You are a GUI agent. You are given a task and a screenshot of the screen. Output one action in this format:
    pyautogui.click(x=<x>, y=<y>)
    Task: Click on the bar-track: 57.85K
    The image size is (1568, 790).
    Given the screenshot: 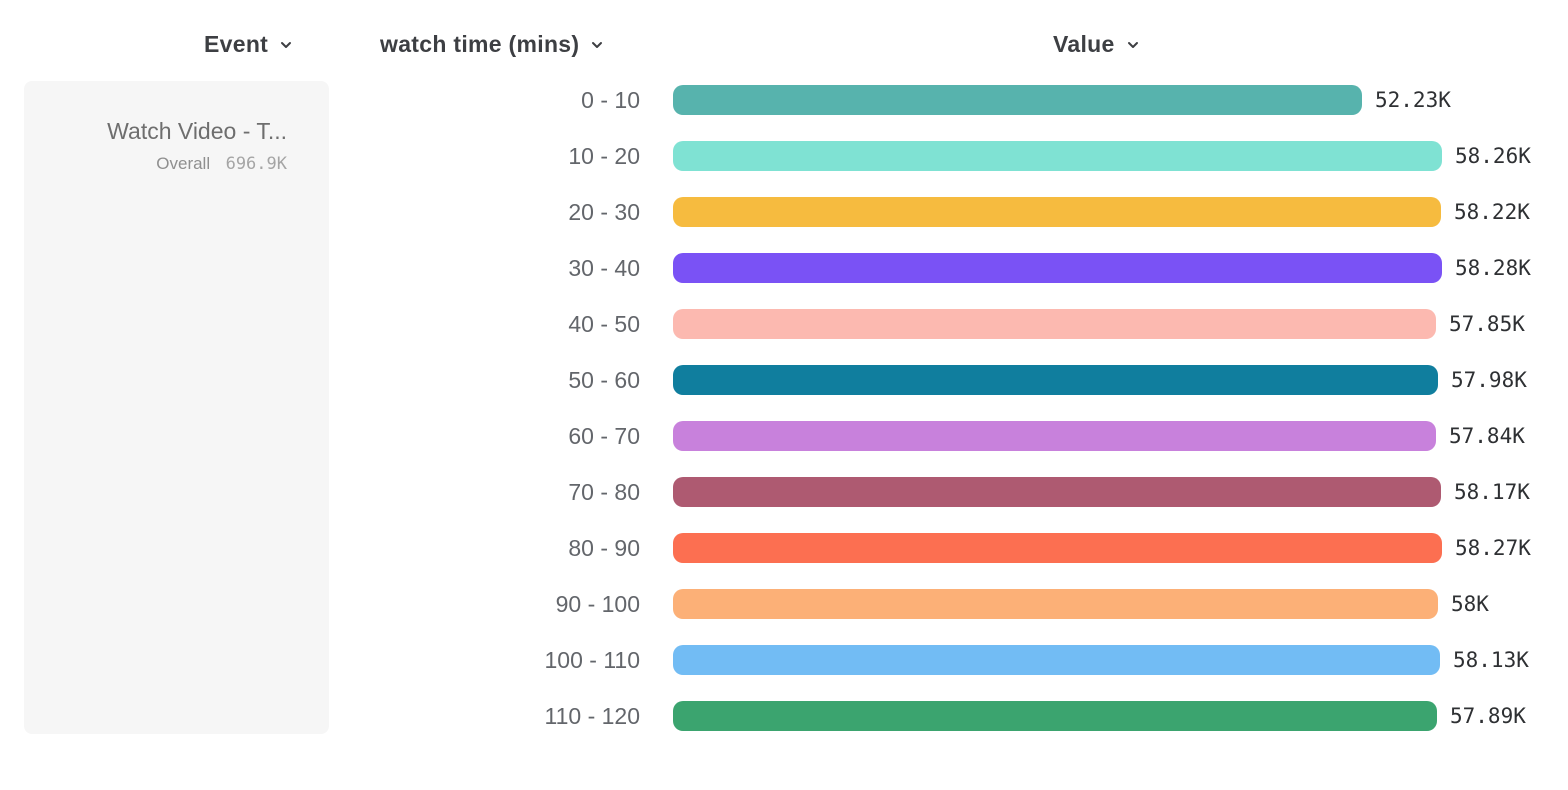 What is the action you would take?
    pyautogui.click(x=1099, y=324)
    